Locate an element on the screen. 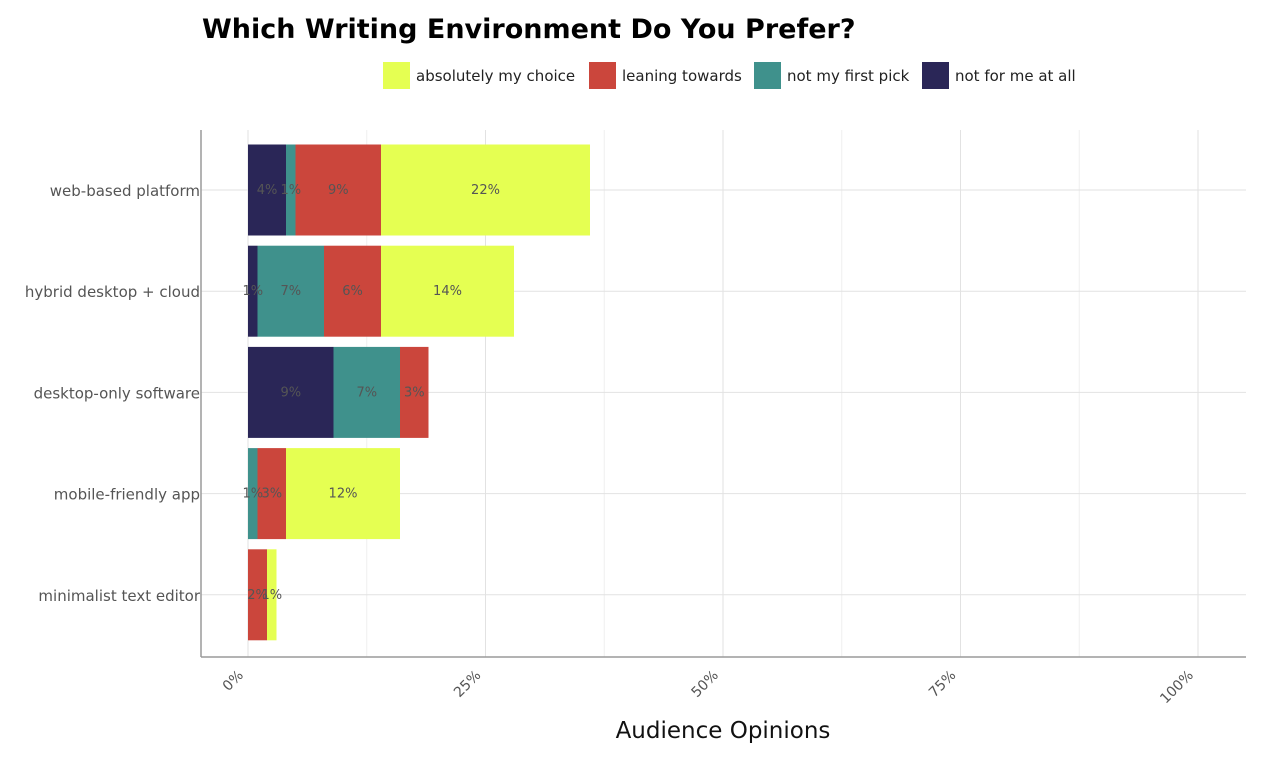 The image size is (1283, 757). x-tick-label: 100% is located at coordinates (1177, 688).